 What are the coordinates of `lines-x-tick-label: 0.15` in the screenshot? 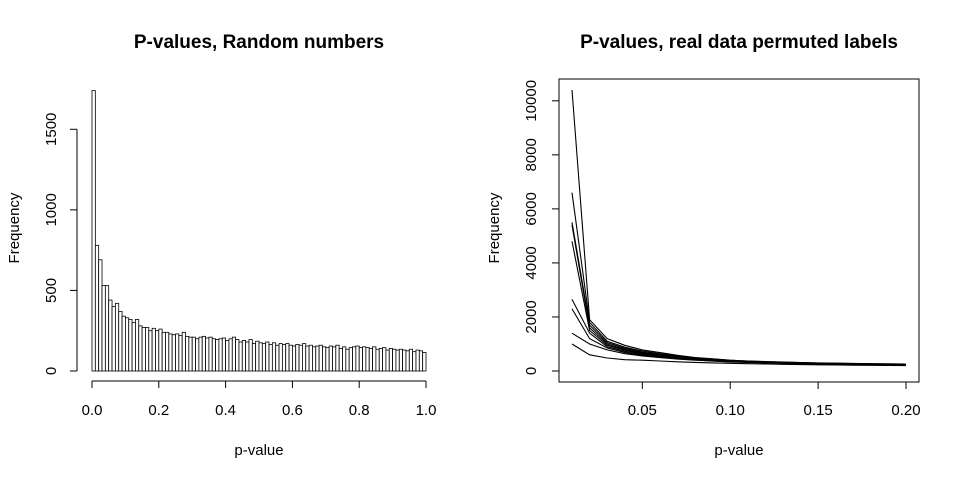 It's located at (818, 410).